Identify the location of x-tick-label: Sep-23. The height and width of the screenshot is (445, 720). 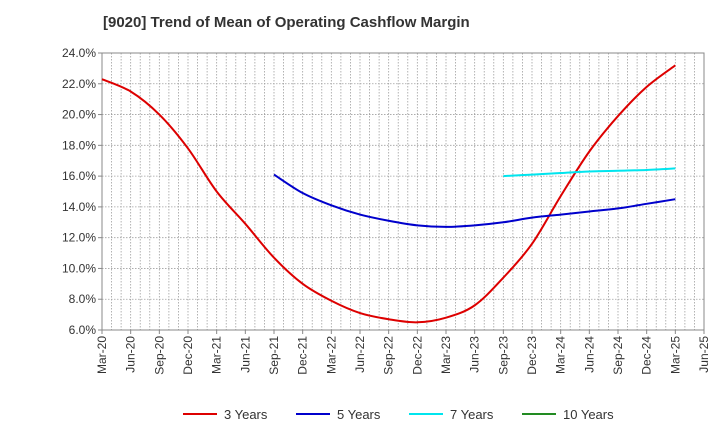
(503, 355).